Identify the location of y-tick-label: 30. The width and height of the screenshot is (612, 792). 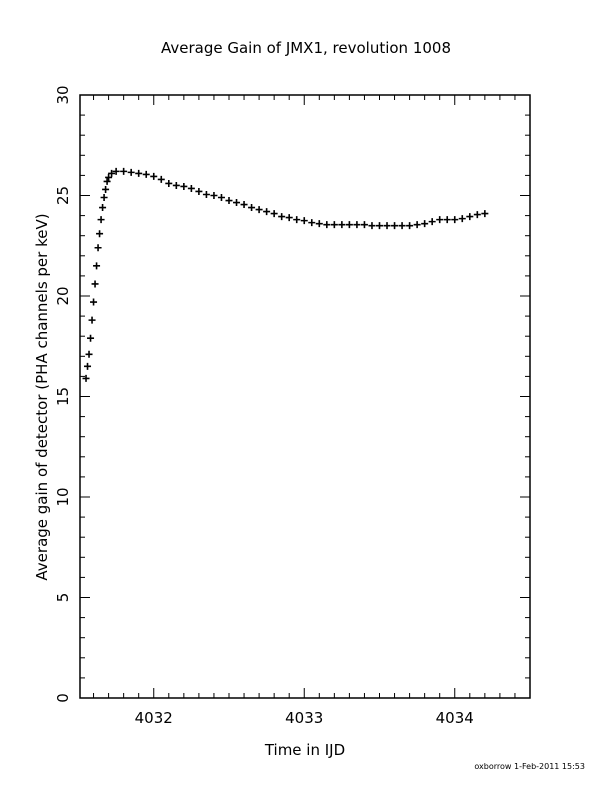
(63, 94).